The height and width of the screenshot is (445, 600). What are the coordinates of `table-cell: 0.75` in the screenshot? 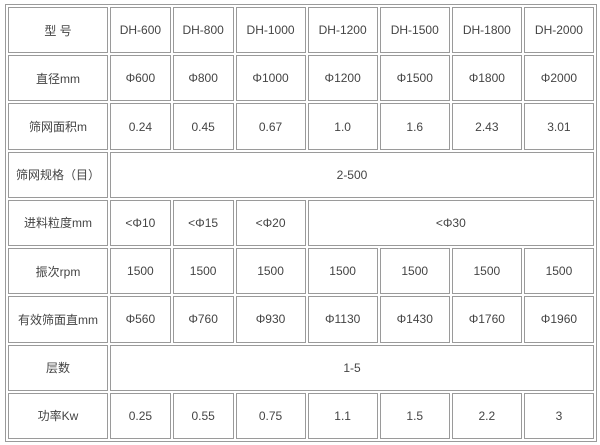 It's located at (270, 415).